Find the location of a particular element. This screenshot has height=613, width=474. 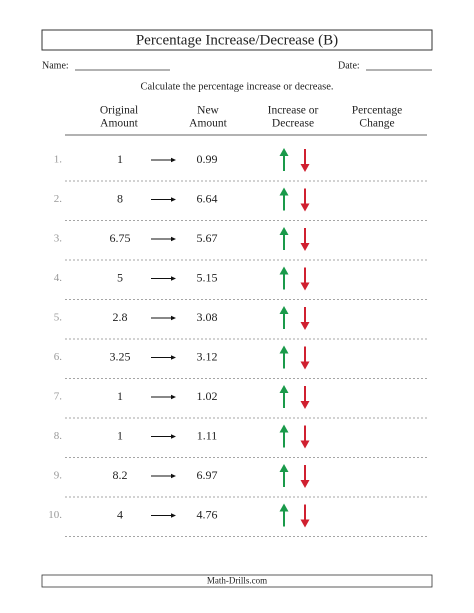

footer-box is located at coordinates (237, 581).